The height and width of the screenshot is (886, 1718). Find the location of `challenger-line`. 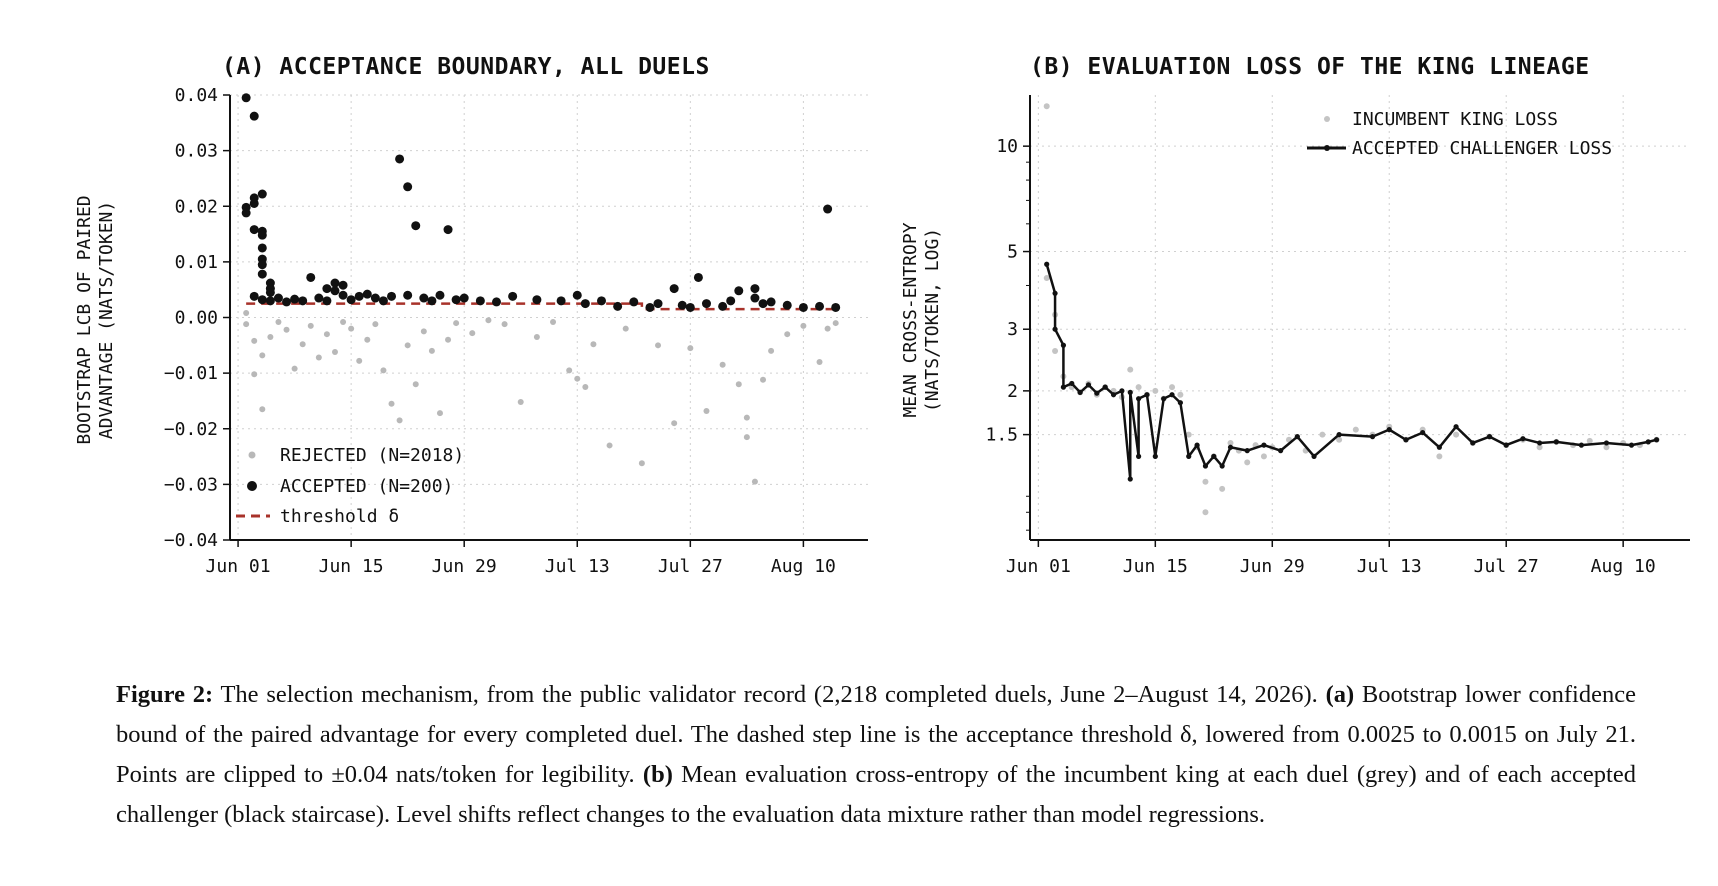

challenger-line is located at coordinates (1351, 372).